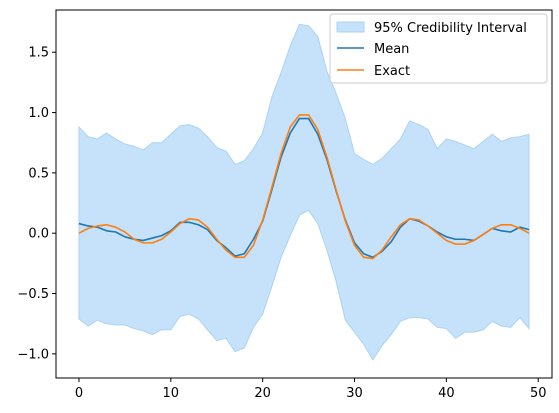 Image resolution: width=559 pixels, height=413 pixels. Describe the element at coordinates (36, 204) in the screenshot. I see `y-axis-ticks: −1.0 −0.5 0.0 0.5 1.0 1.5` at that location.